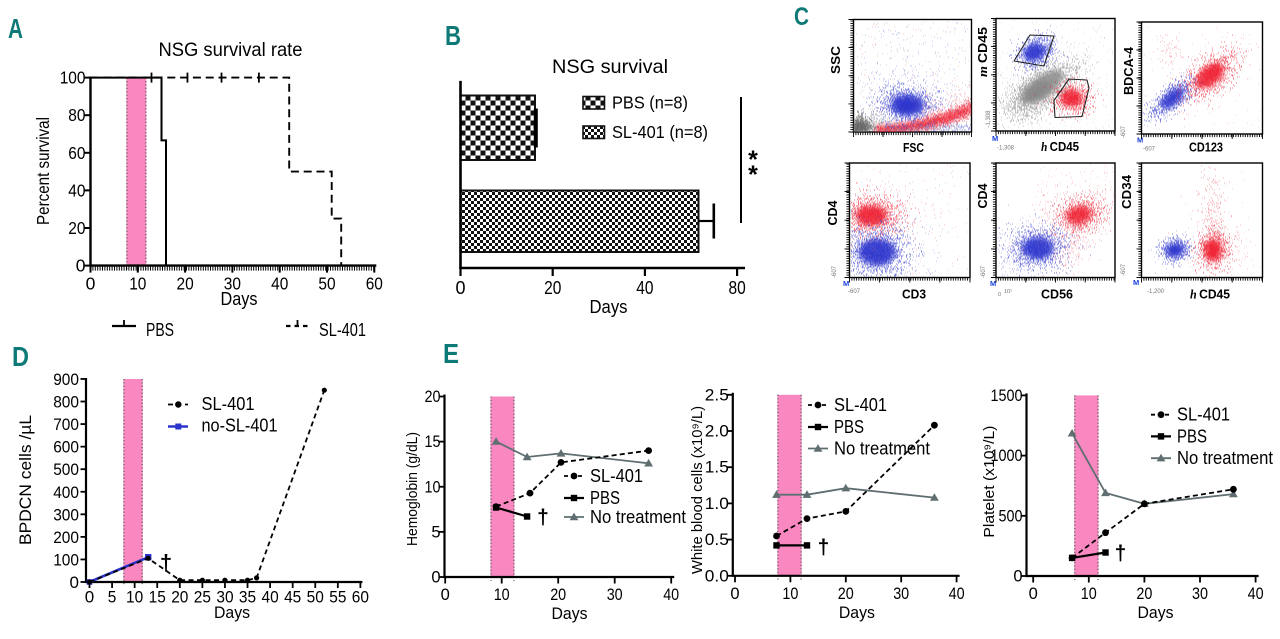  I want to click on svg-text: 0.0, so click(717, 576).